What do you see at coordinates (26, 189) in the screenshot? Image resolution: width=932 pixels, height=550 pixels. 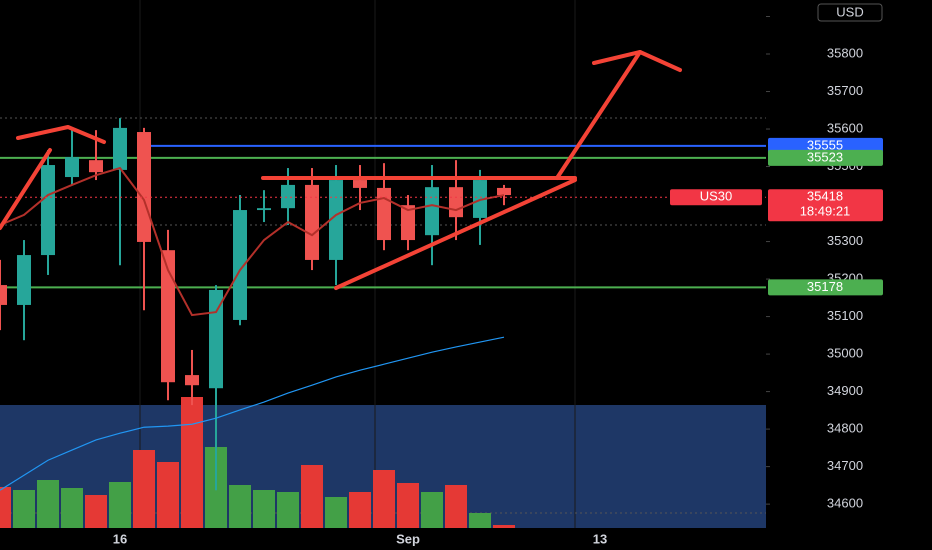 I see `trend-arrow` at bounding box center [26, 189].